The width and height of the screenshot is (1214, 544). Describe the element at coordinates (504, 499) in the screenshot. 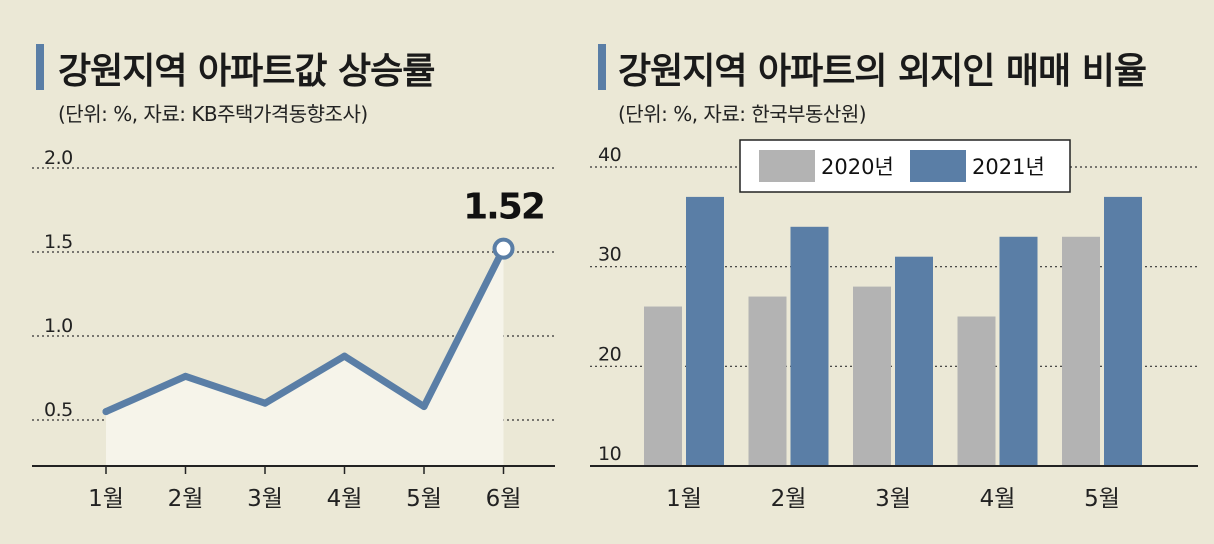

I see `x-tick-label: 6월` at that location.